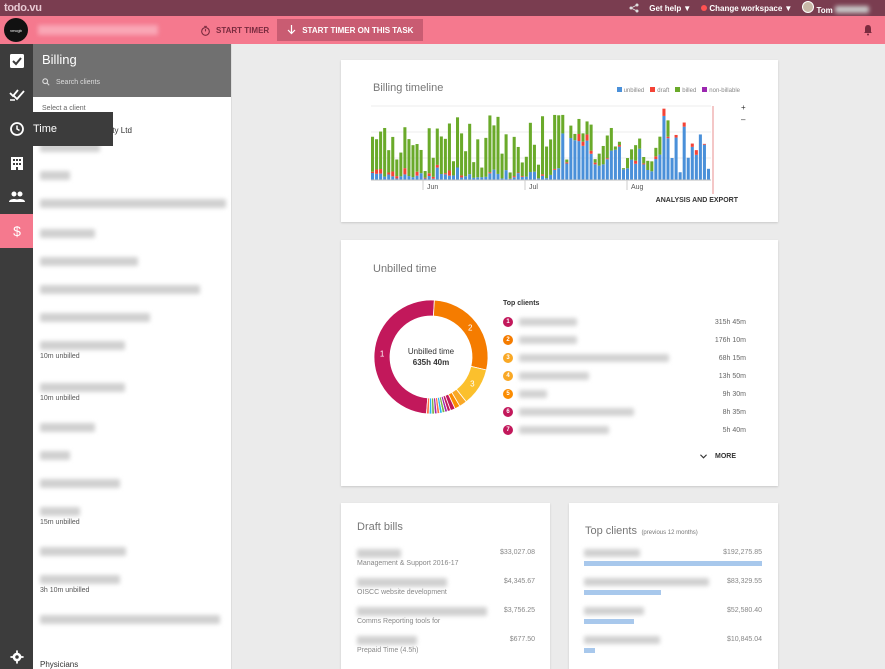 The image size is (885, 669). Describe the element at coordinates (132, 522) in the screenshot. I see `client-item: 15m unbilled` at that location.